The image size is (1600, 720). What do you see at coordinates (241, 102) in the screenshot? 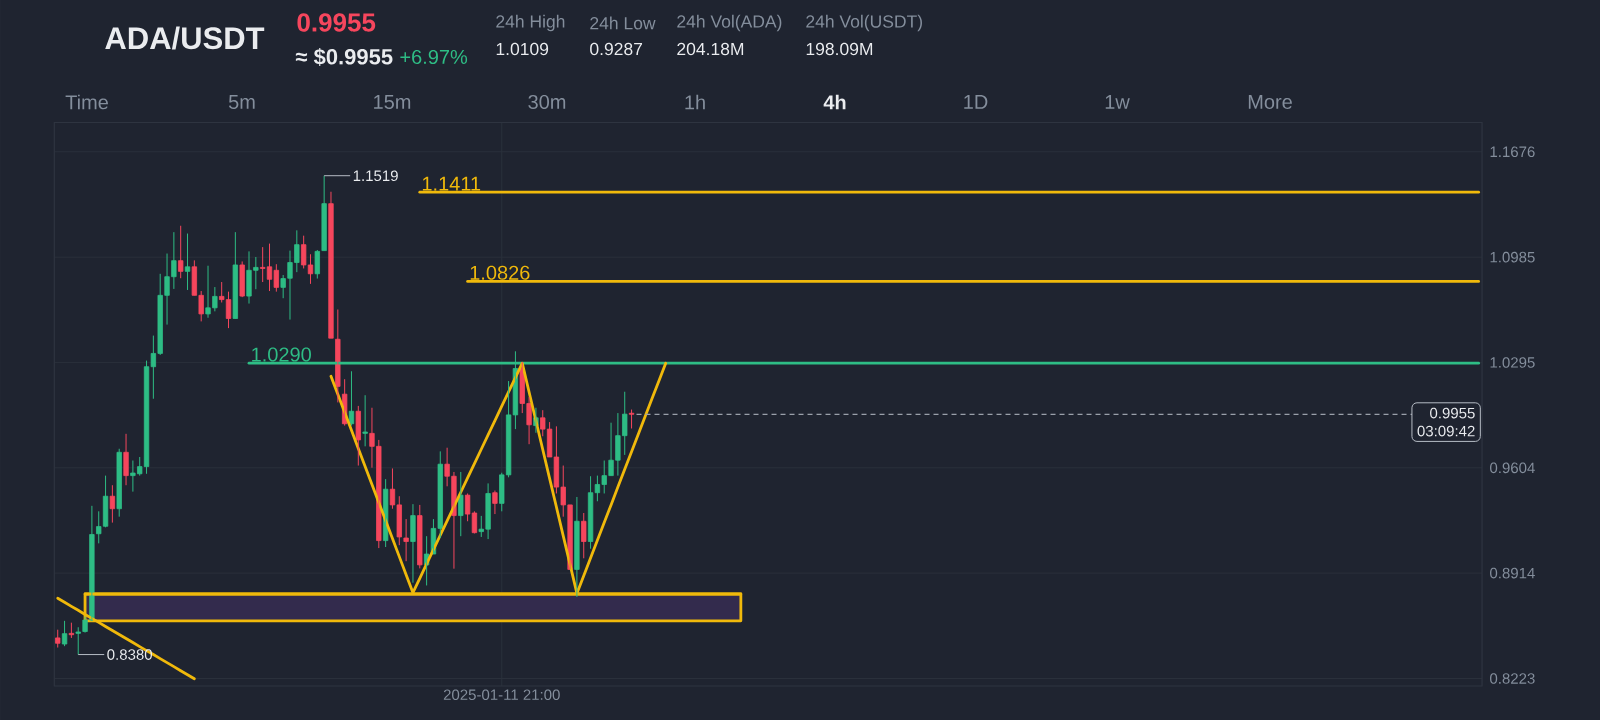
I see `text: 5m` at bounding box center [241, 102].